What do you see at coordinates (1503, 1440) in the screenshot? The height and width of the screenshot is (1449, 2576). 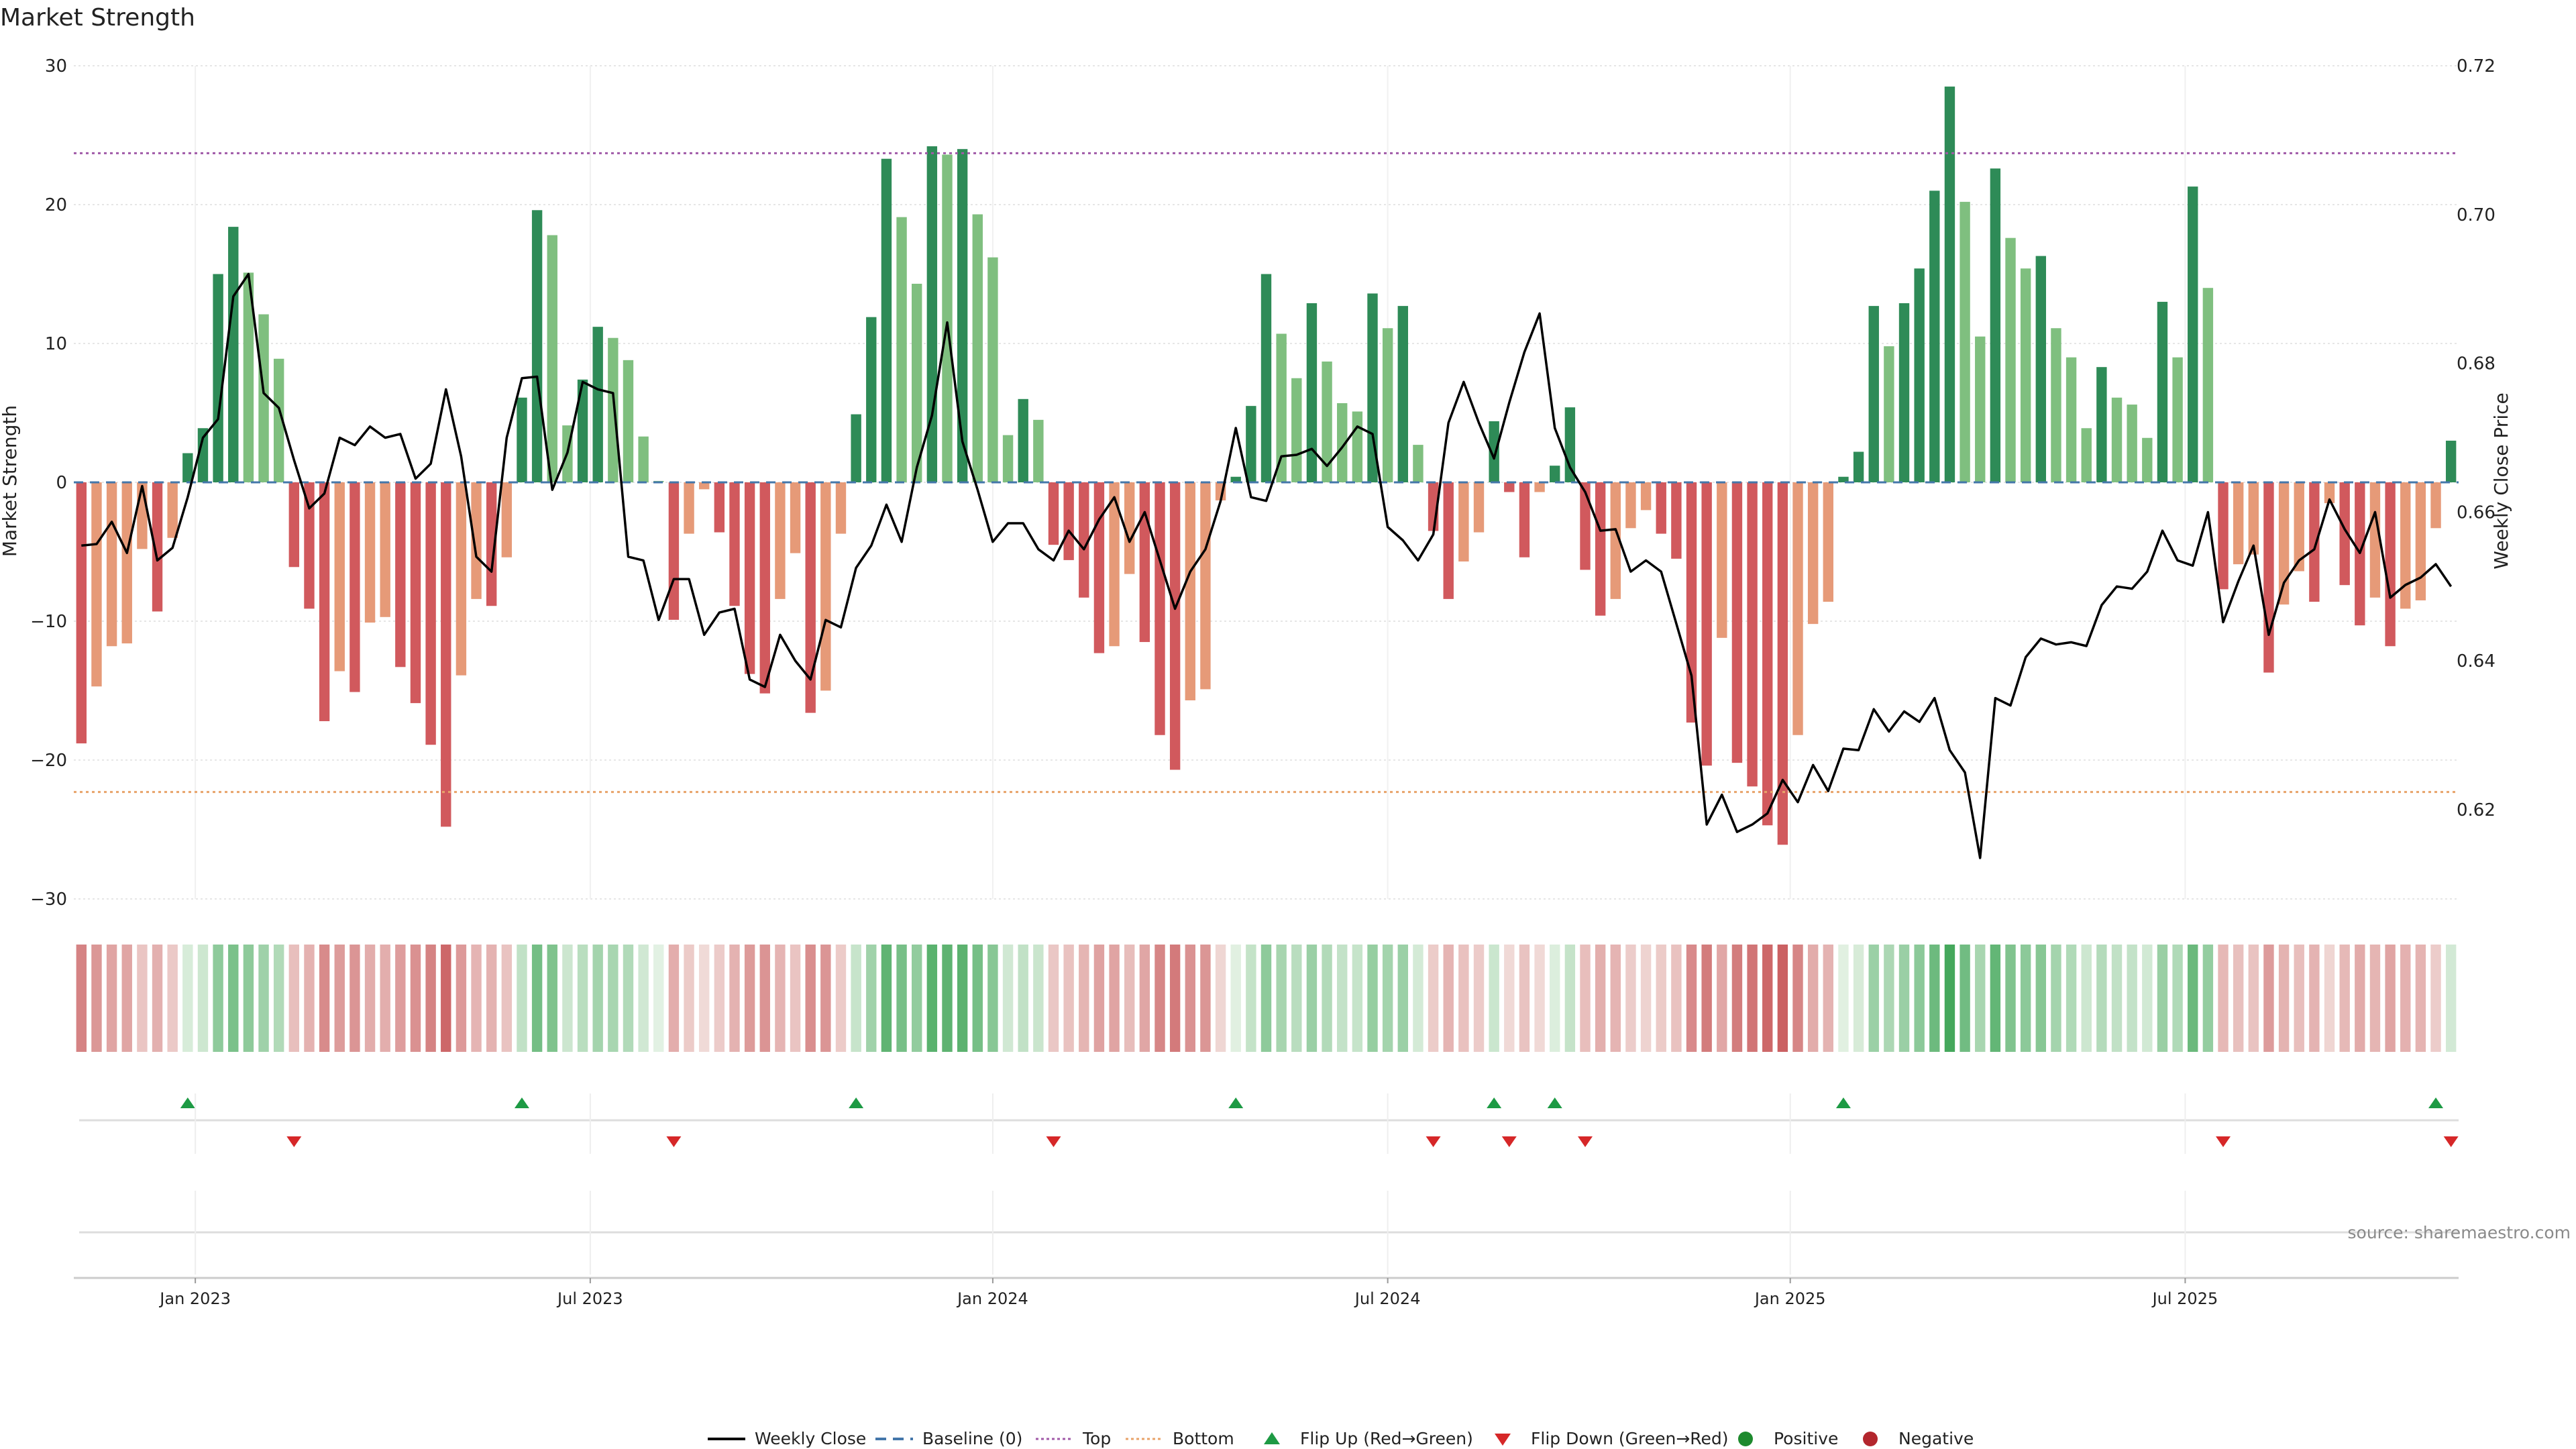 I see `legend-swatch-flip-down` at bounding box center [1503, 1440].